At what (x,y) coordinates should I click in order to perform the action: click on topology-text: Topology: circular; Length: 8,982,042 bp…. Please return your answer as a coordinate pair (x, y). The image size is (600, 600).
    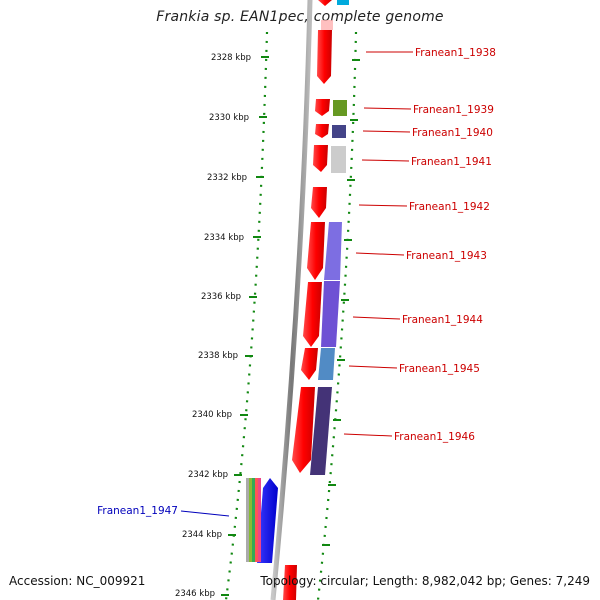
    Looking at the image, I should click on (425, 581).